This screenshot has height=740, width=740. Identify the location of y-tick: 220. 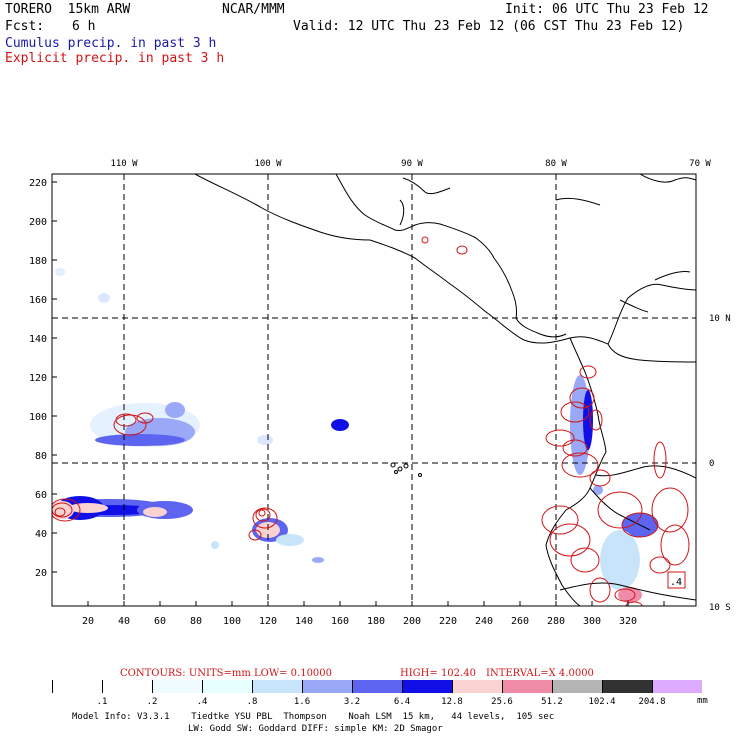
(38, 183).